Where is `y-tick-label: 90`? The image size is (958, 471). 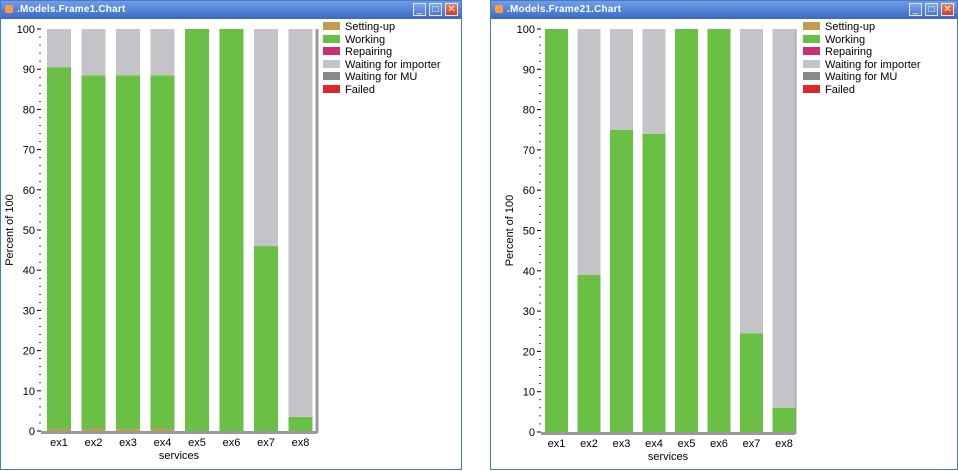
y-tick-label: 90 is located at coordinates (29, 70).